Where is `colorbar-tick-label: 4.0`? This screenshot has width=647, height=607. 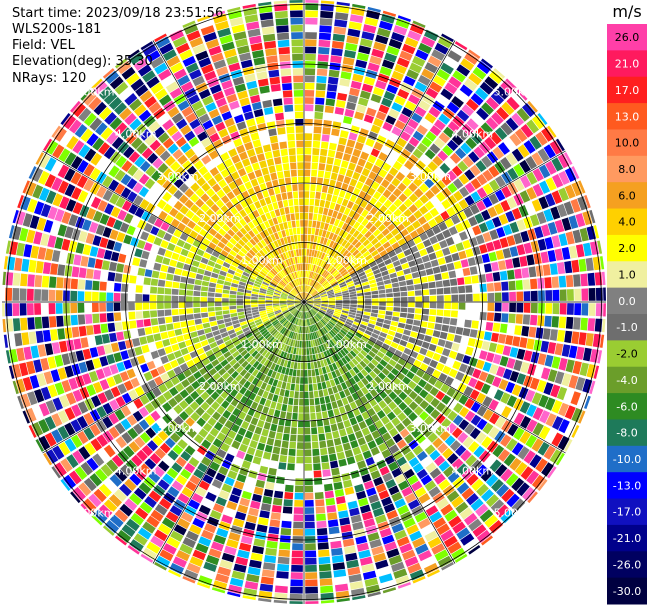 colorbar-tick-label: 4.0 is located at coordinates (627, 222).